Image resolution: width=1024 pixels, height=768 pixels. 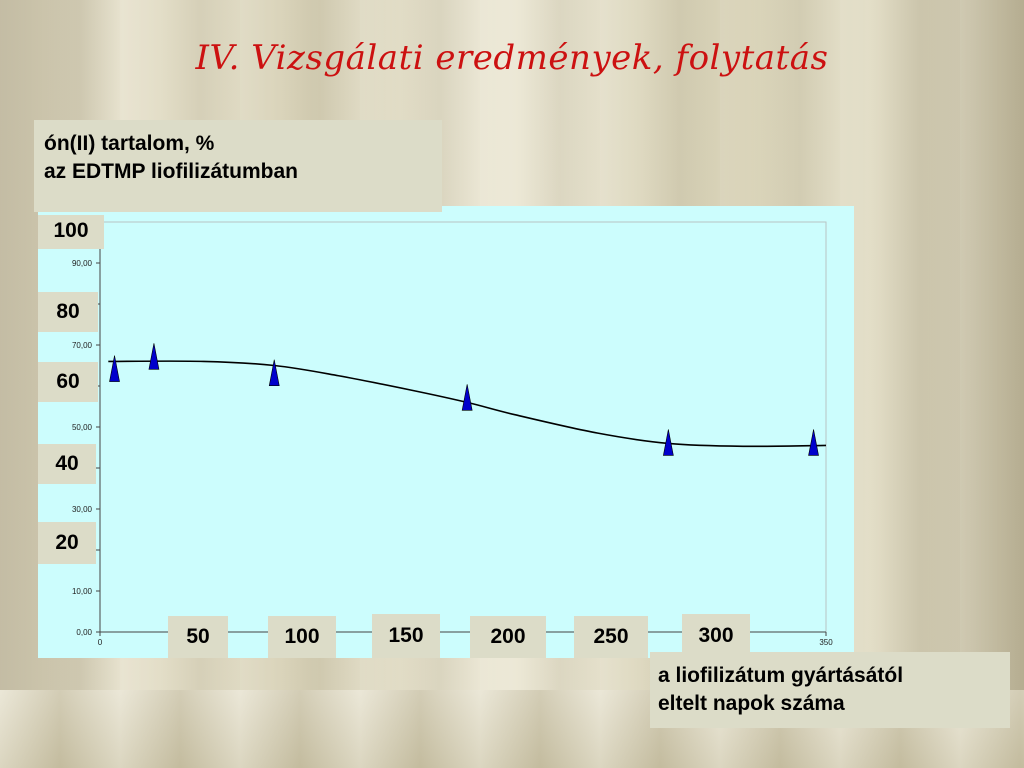 I want to click on slide-title: IV. Vizsgálati eredmények, folytatás, so click(x=512, y=58).